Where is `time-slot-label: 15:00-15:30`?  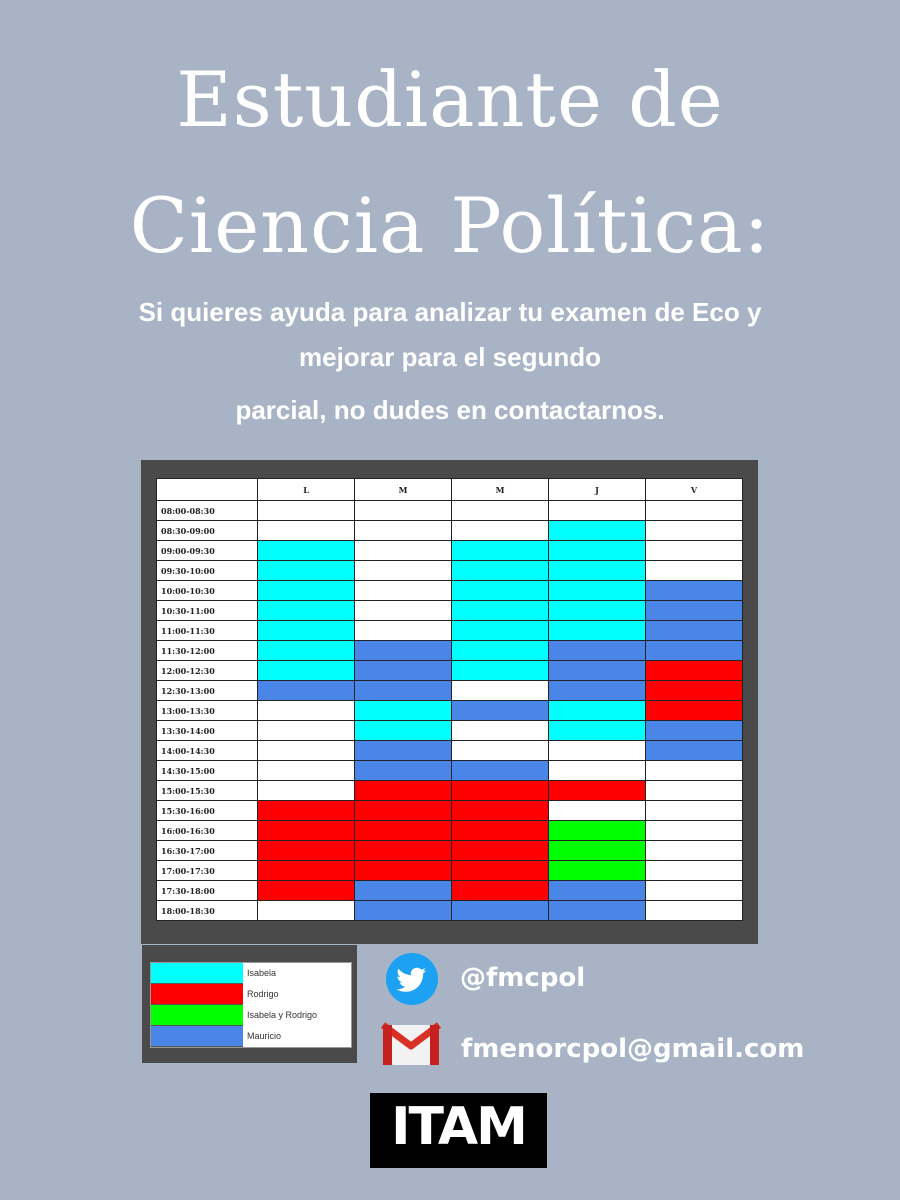 time-slot-label: 15:00-15:30 is located at coordinates (207, 790).